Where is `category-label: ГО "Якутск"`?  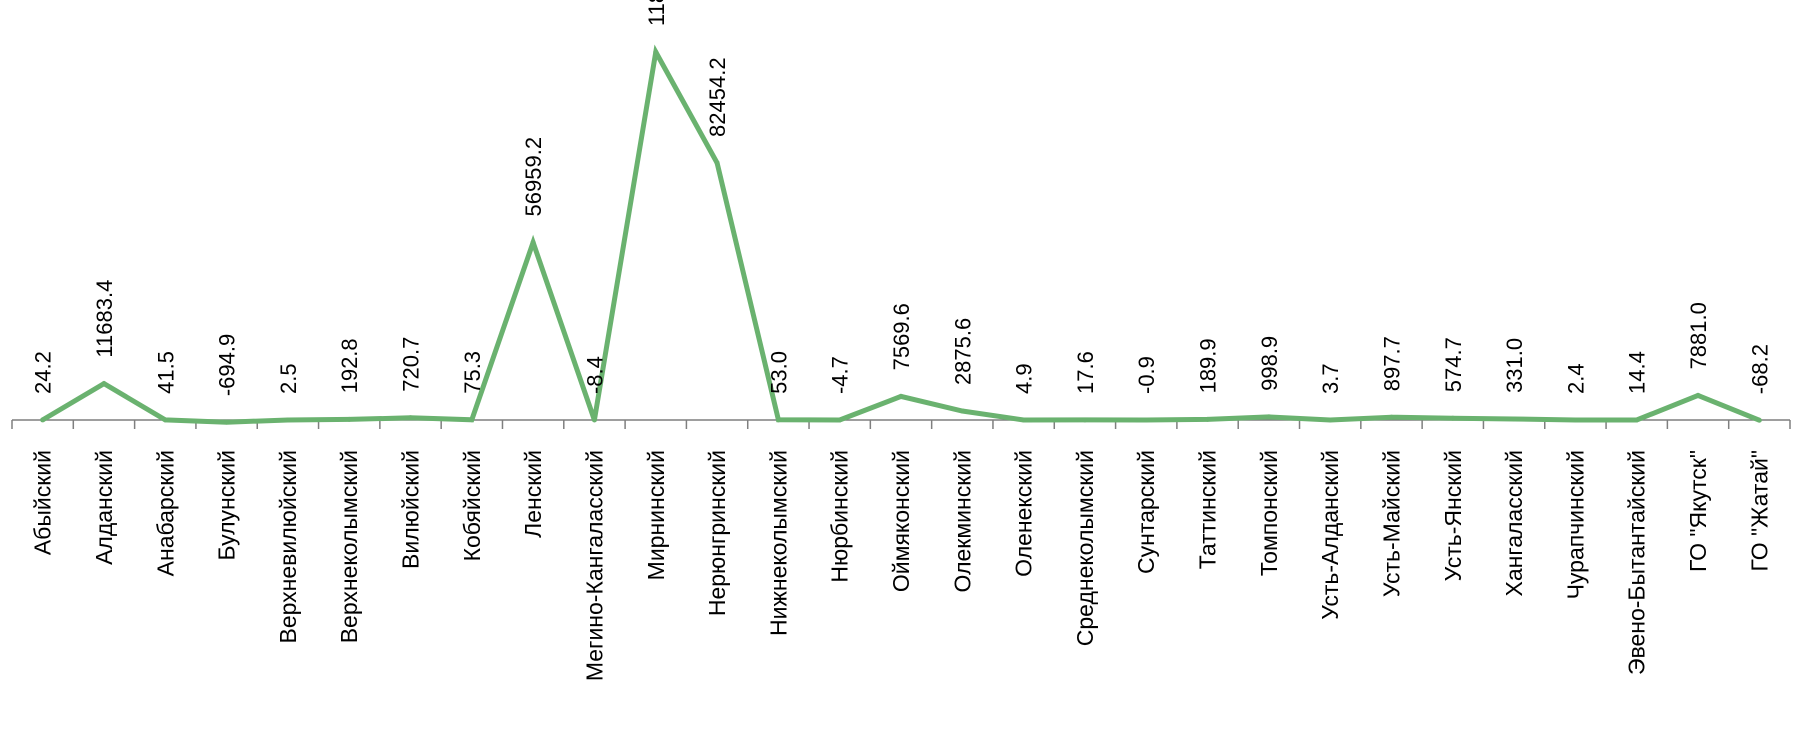 category-label: ГО "Якутск" is located at coordinates (1698, 511).